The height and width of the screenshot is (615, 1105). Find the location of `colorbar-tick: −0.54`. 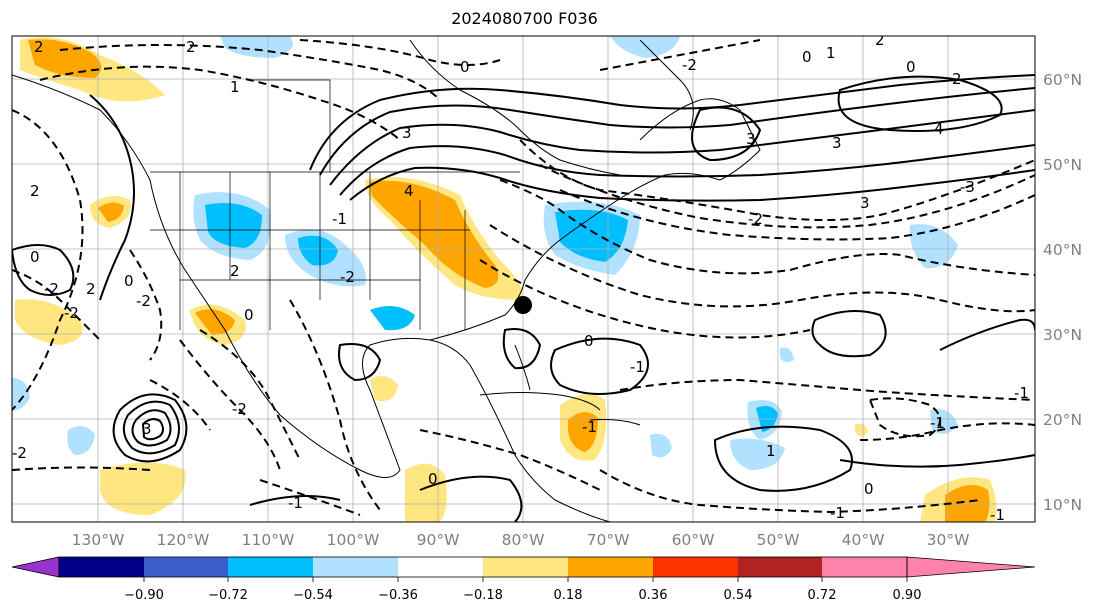

colorbar-tick: −0.54 is located at coordinates (313, 595).